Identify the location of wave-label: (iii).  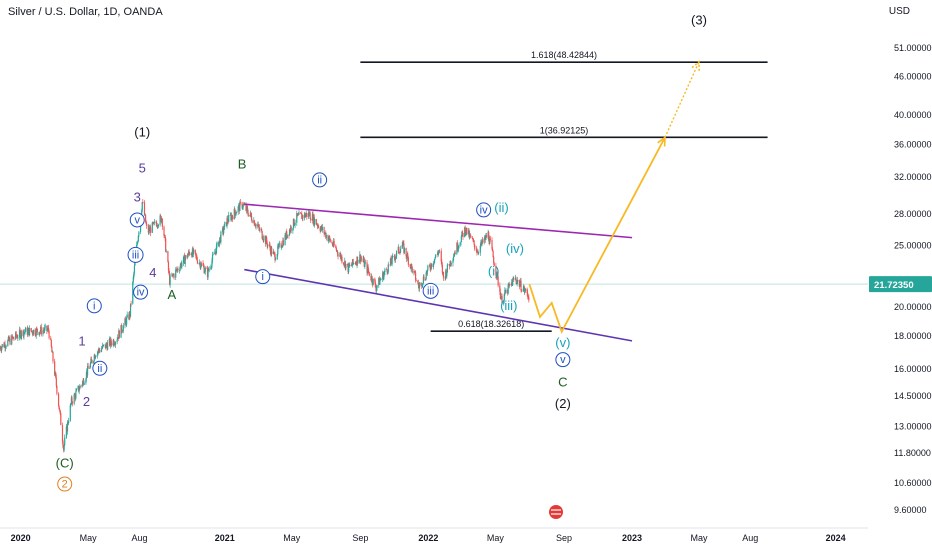
(508, 305).